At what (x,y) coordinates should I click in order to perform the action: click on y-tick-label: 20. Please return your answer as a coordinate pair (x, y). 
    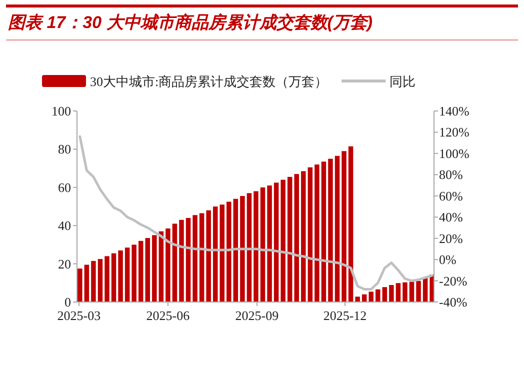
    Looking at the image, I should click on (64, 264).